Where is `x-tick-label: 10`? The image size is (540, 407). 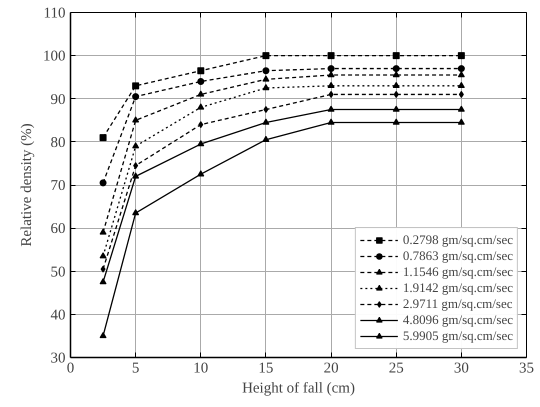
x-tick-label: 10 is located at coordinates (200, 368).